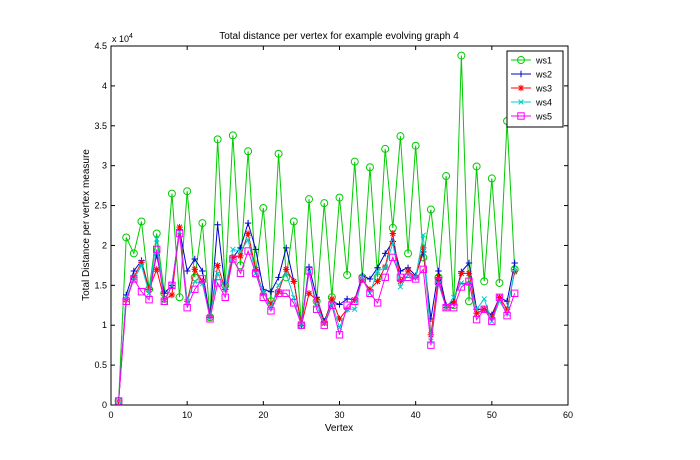 Image resolution: width=700 pixels, height=460 pixels. What do you see at coordinates (531, 117) in the screenshot?
I see `legend-entry-ws5: ws5` at bounding box center [531, 117].